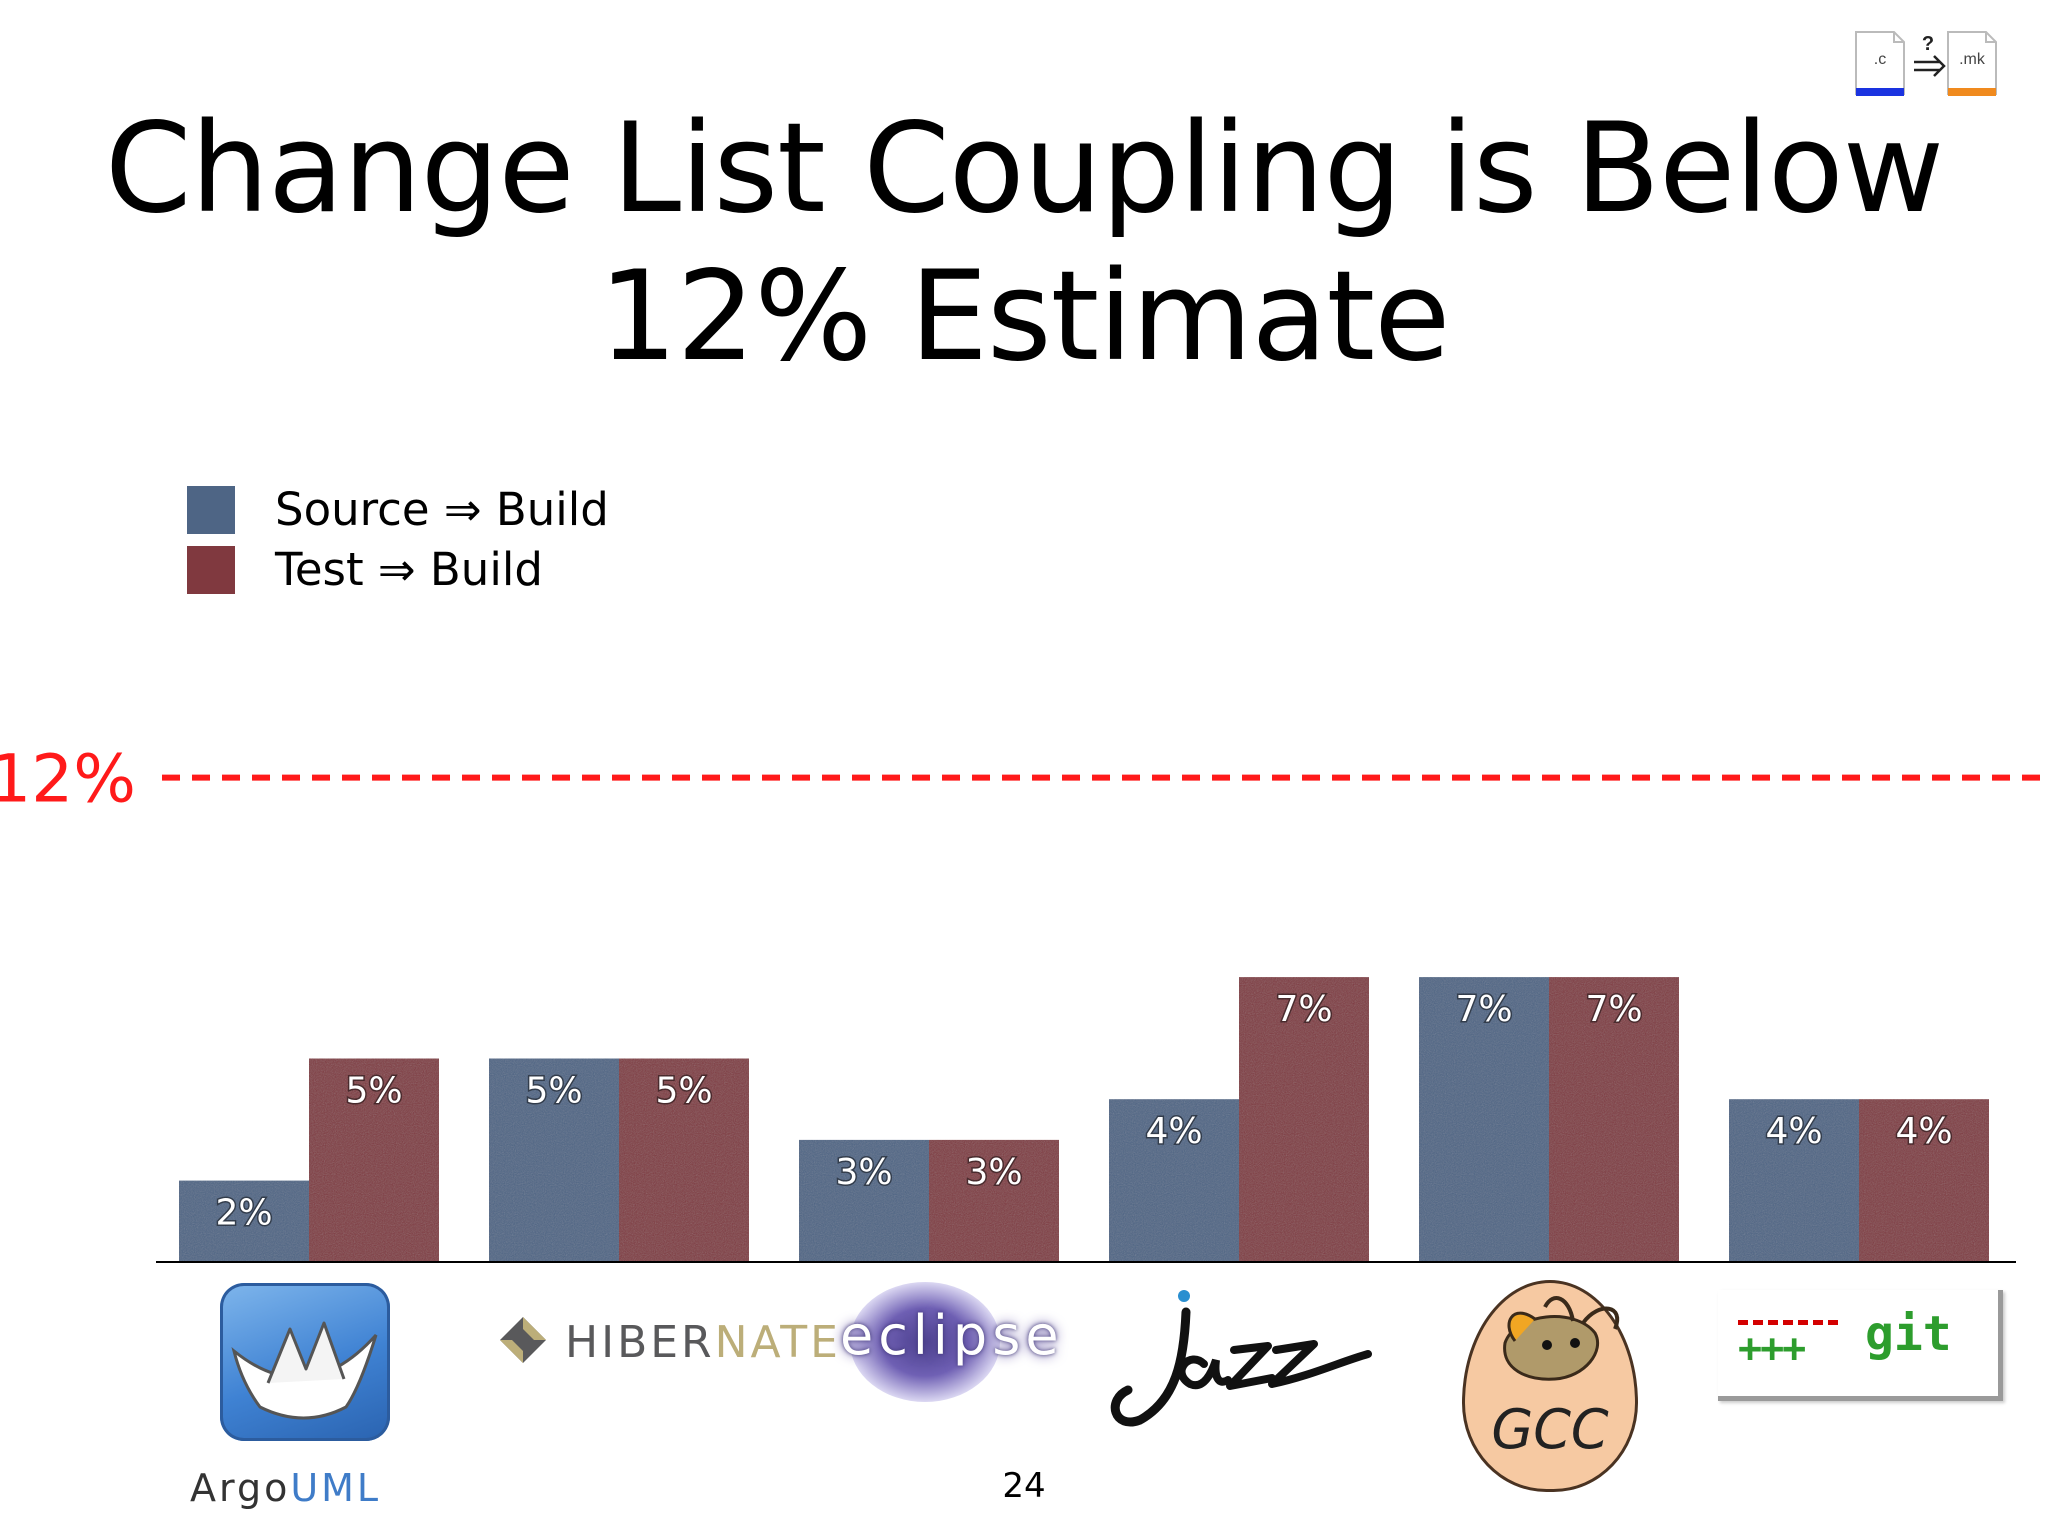  What do you see at coordinates (442, 509) in the screenshot?
I see `legend-label-source-build: Source ⇒ Build` at bounding box center [442, 509].